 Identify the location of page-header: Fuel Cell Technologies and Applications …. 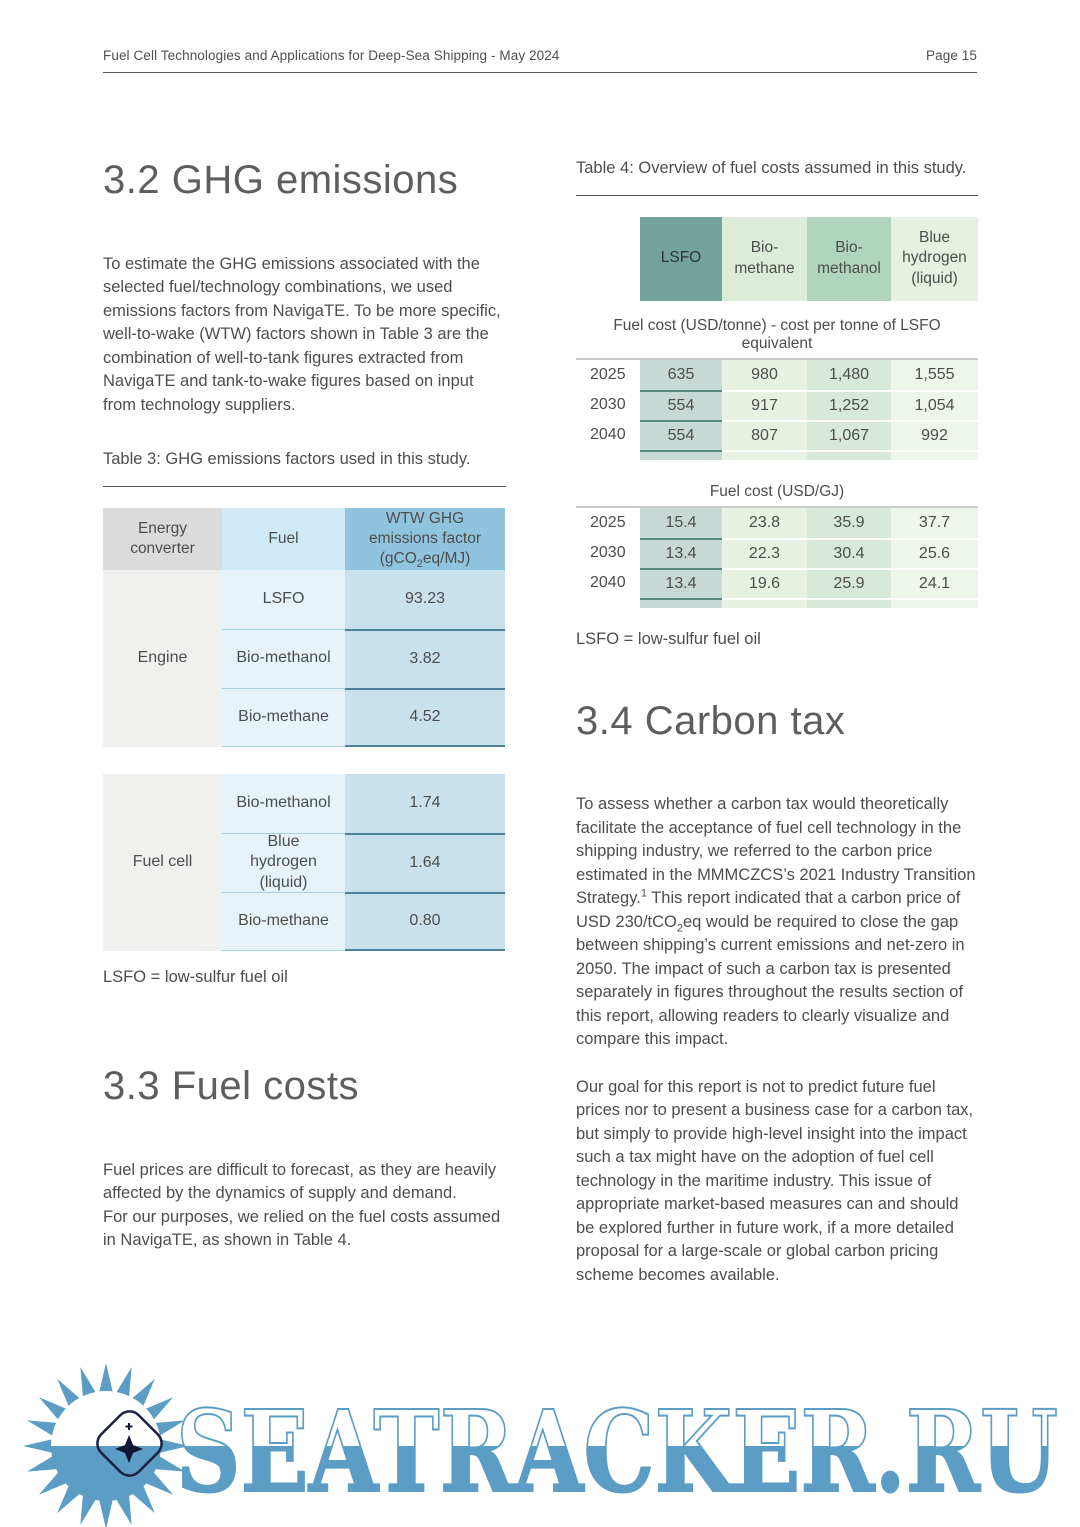
(540, 36).